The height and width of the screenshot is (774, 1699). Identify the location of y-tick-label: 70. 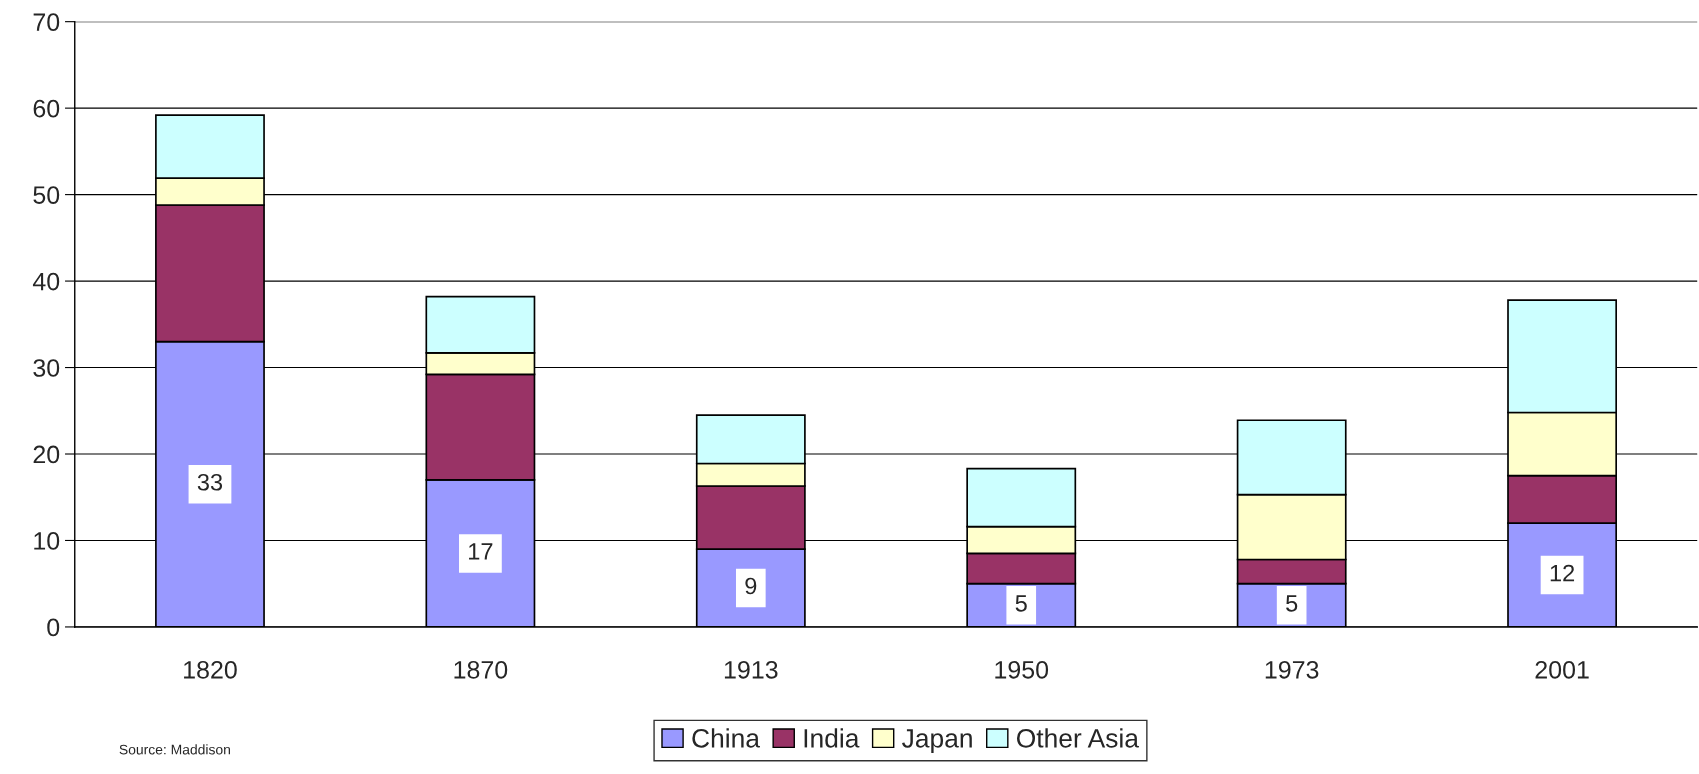
(46, 22).